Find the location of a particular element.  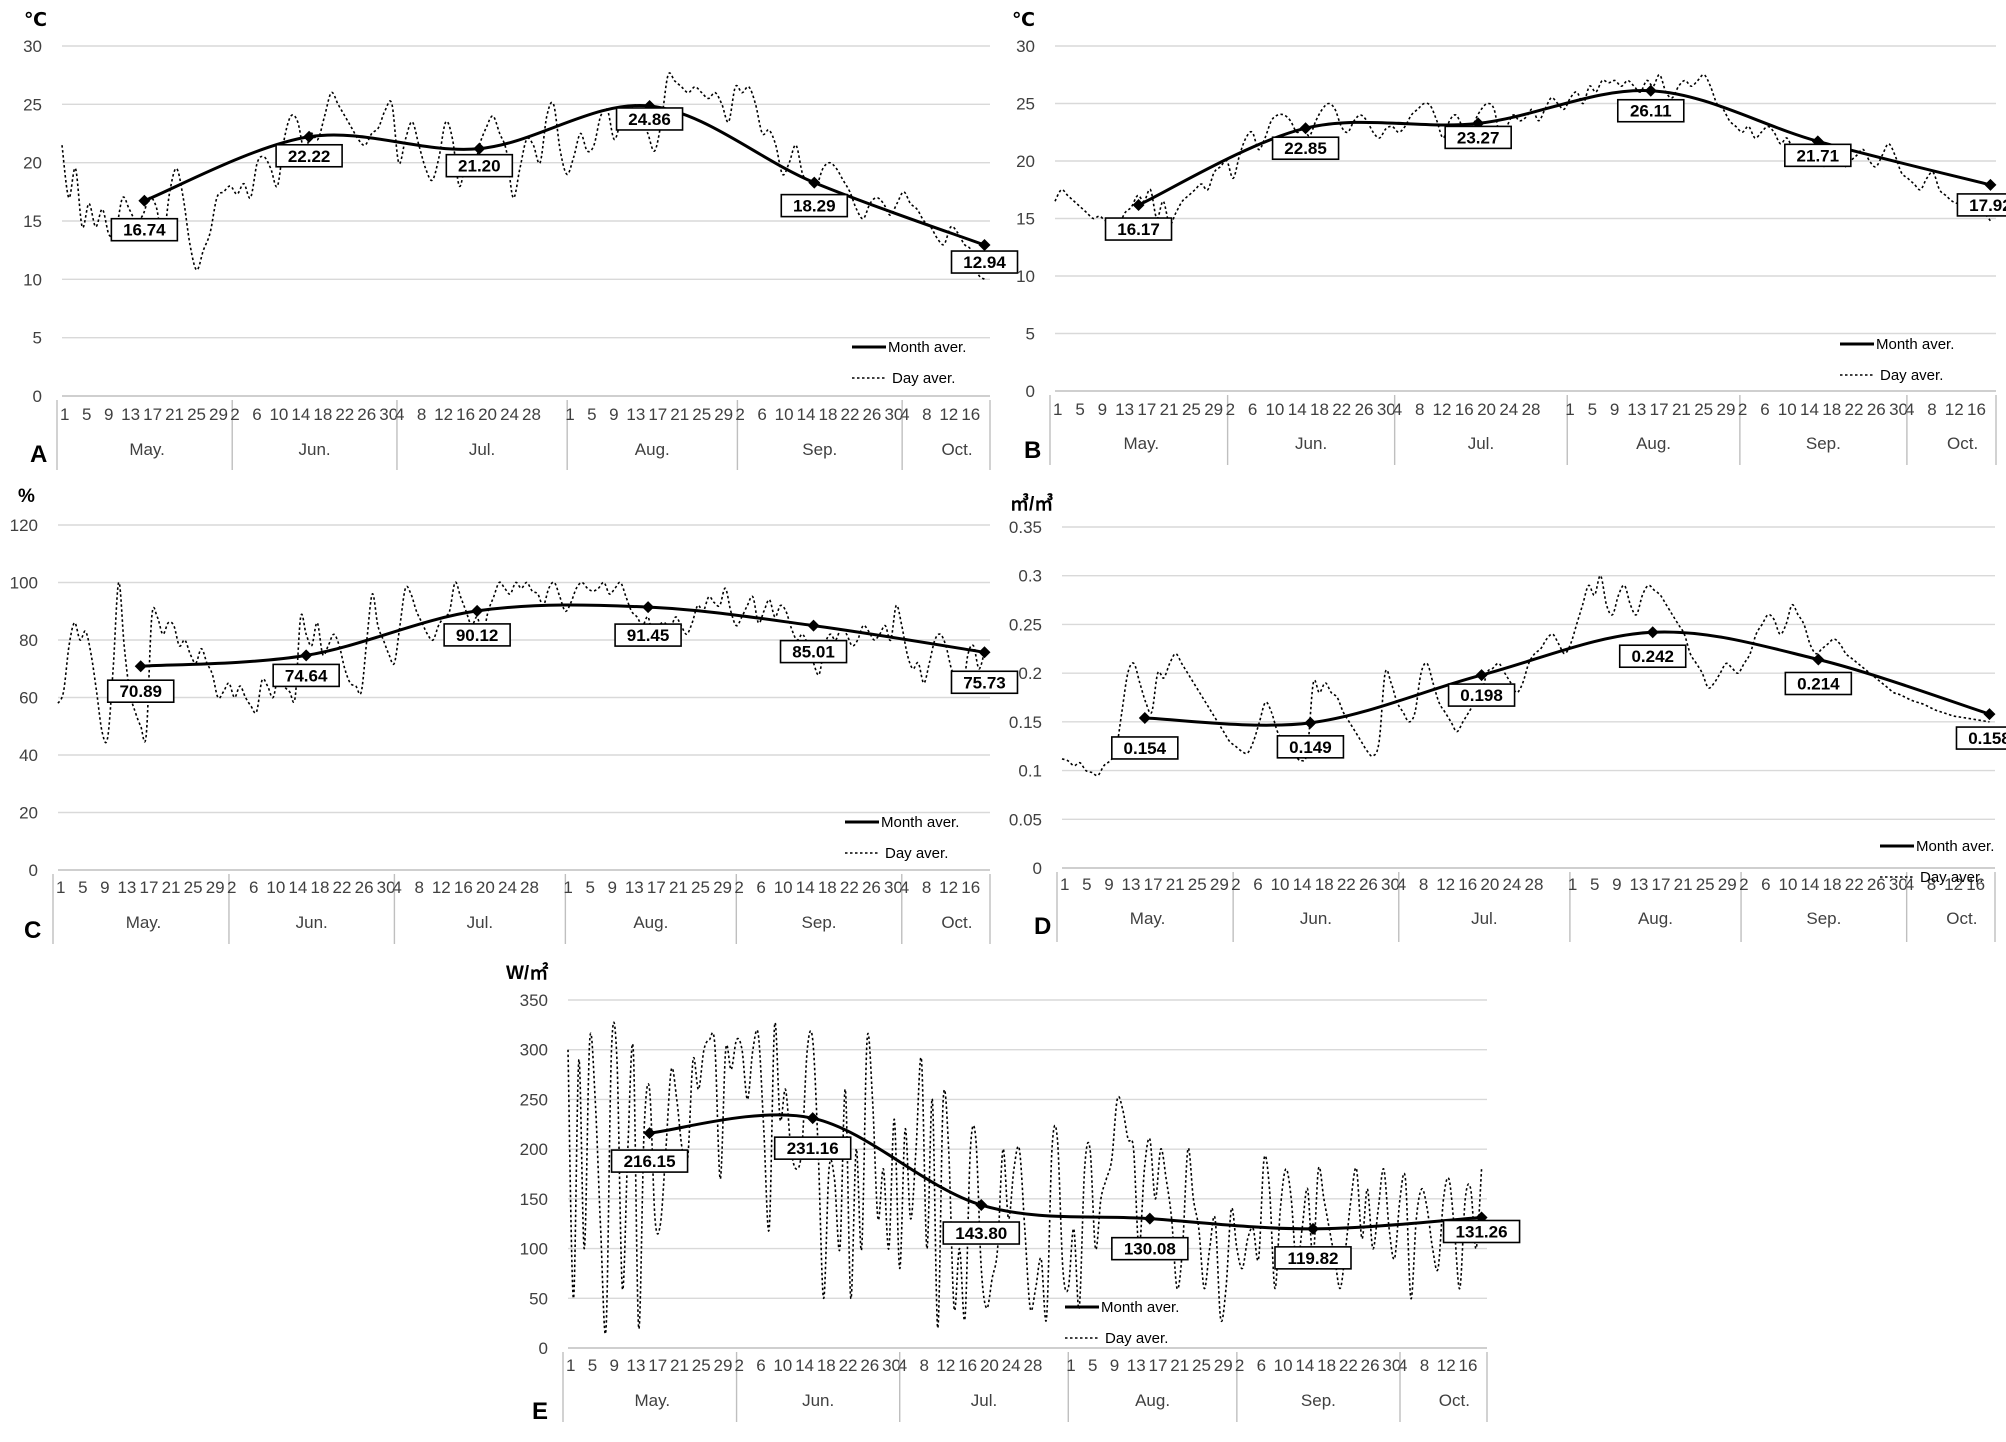

y-tick-label: 40 is located at coordinates (28, 755).